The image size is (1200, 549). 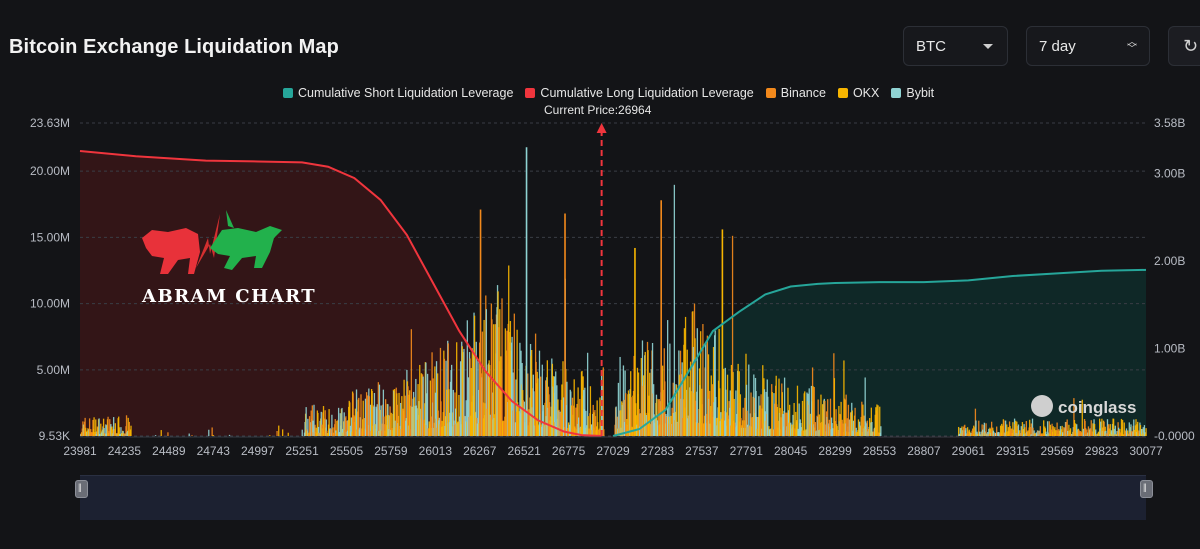 I want to click on y-left-tick-label: 5.00M, so click(x=53, y=370).